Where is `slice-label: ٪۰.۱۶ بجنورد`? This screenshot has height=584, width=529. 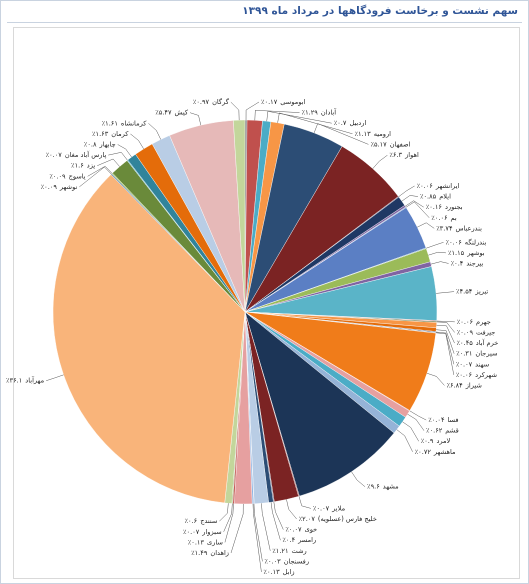
slice-label: ٪۰.۱۶ بجنورد is located at coordinates (444, 207).